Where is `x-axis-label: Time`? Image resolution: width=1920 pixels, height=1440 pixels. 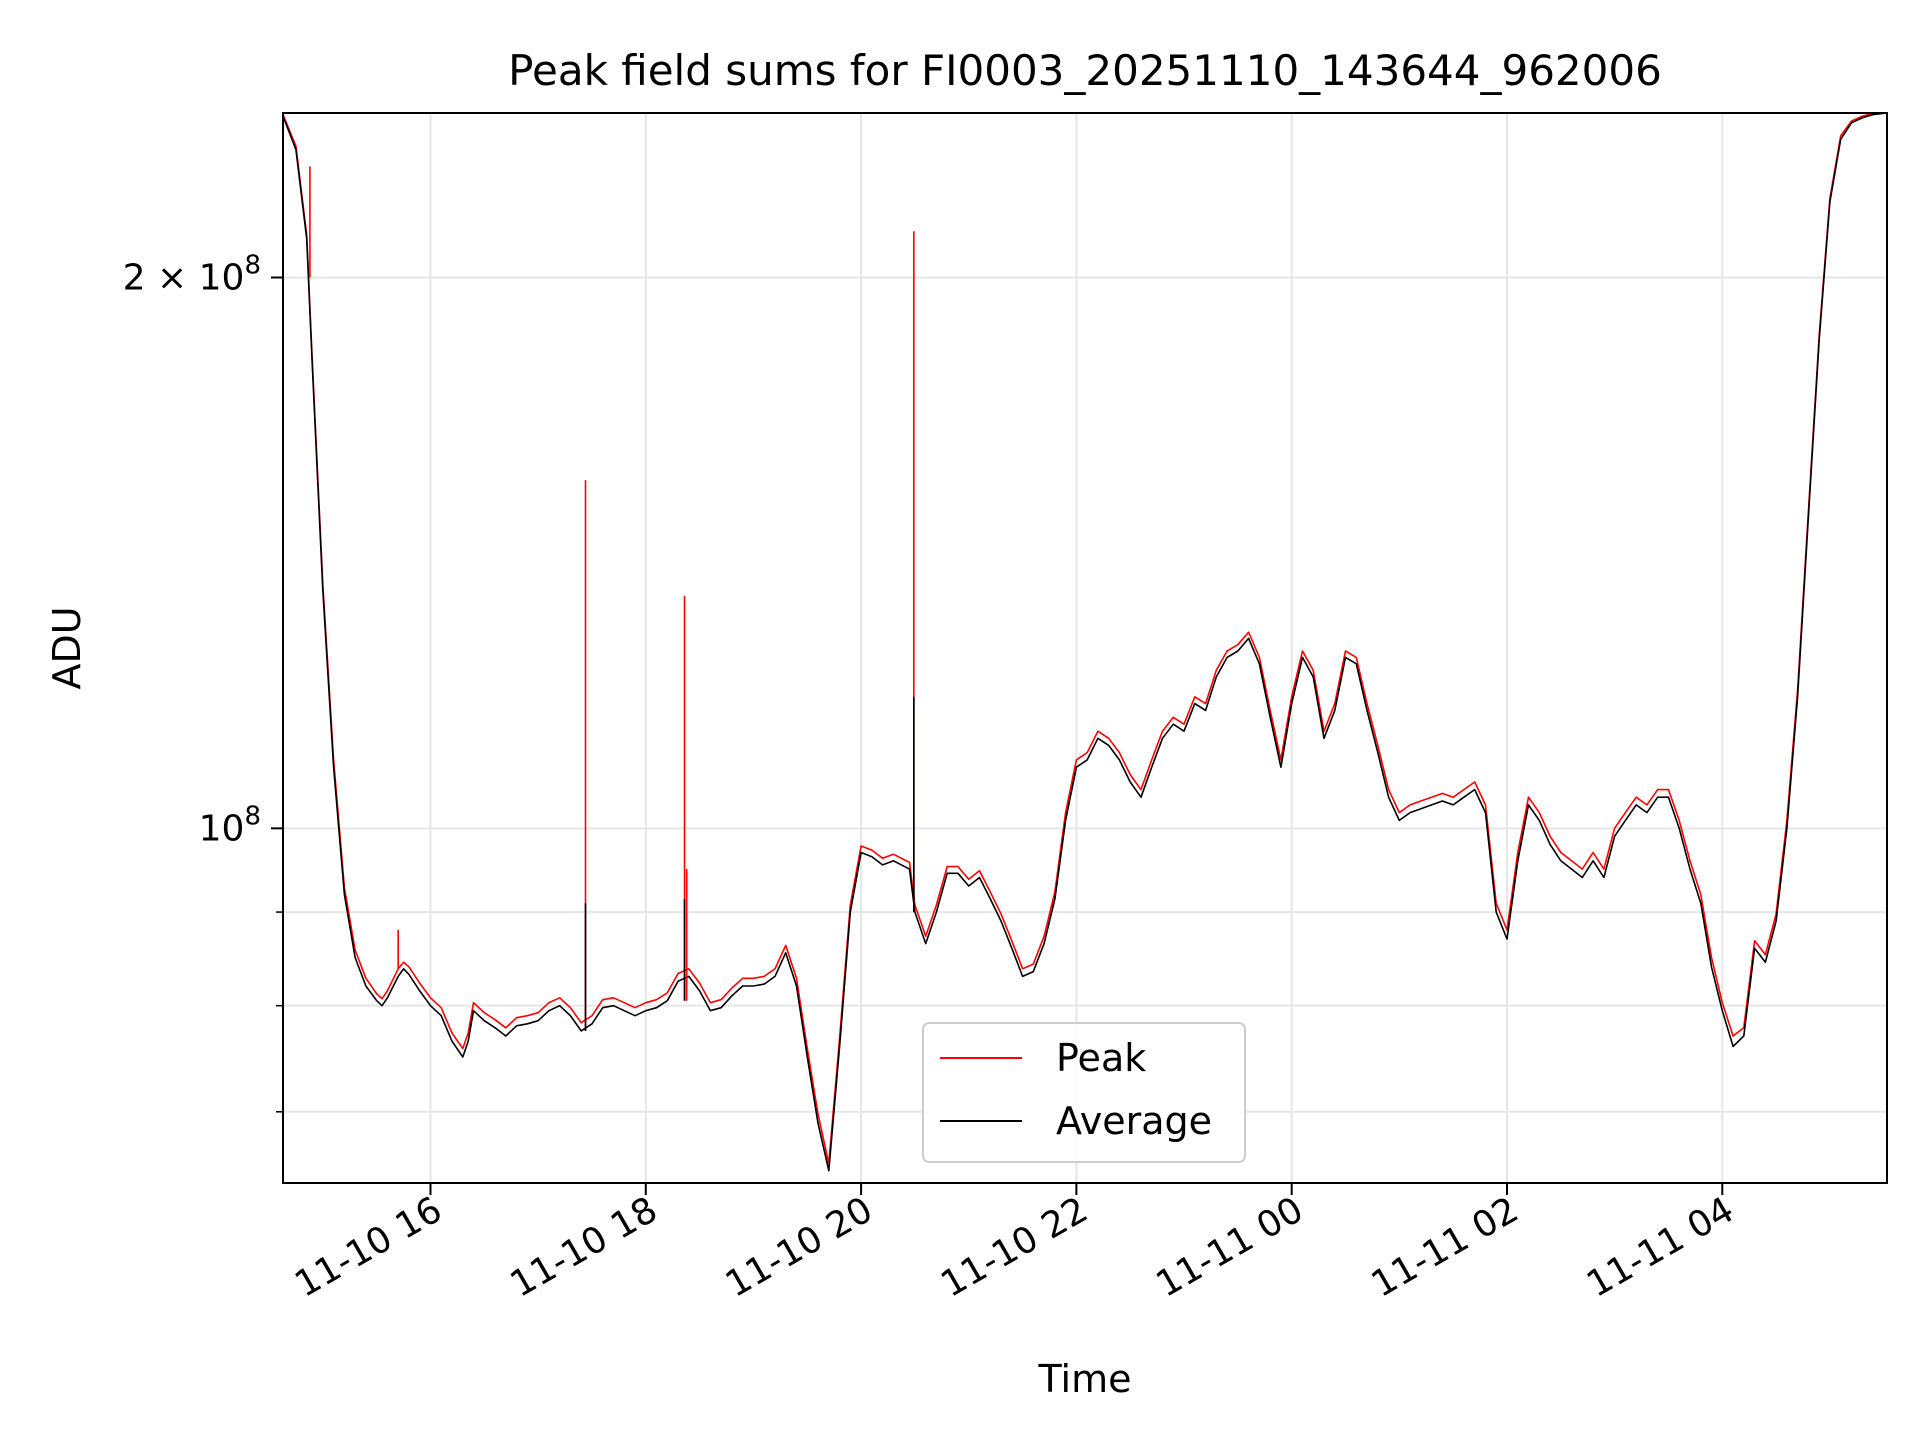
x-axis-label: Time is located at coordinates (1085, 1379).